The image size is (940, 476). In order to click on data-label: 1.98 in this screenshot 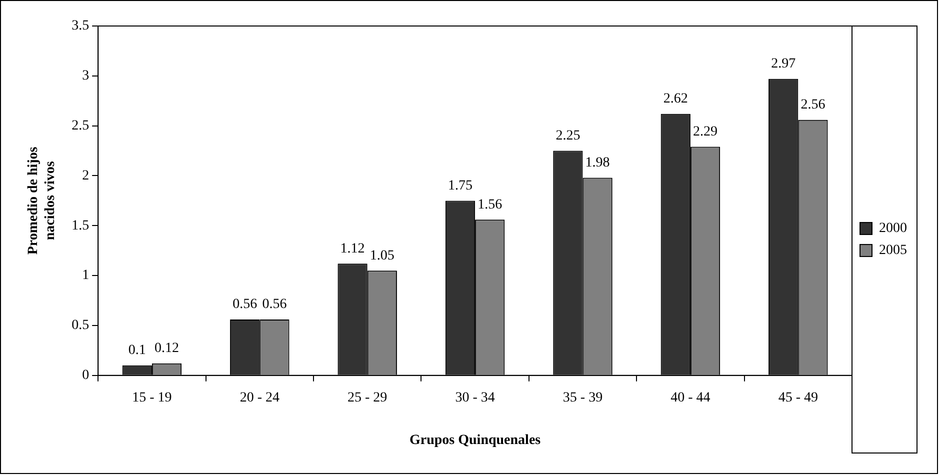, I will do `click(597, 162)`.